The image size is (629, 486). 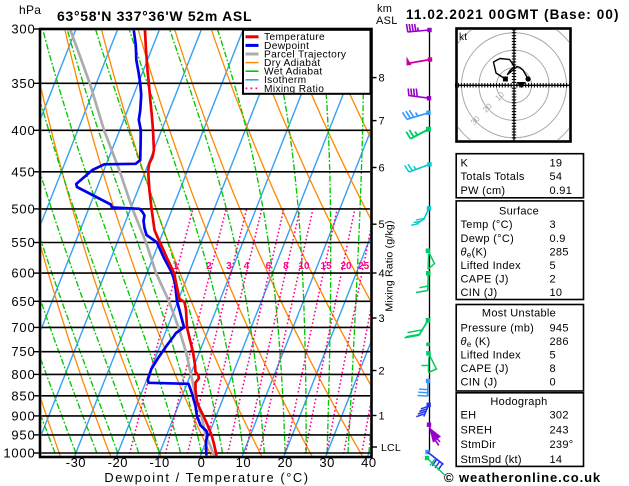 I want to click on svg-text: 11.02.2021 00GMT (Base: 00), so click(x=513, y=14).